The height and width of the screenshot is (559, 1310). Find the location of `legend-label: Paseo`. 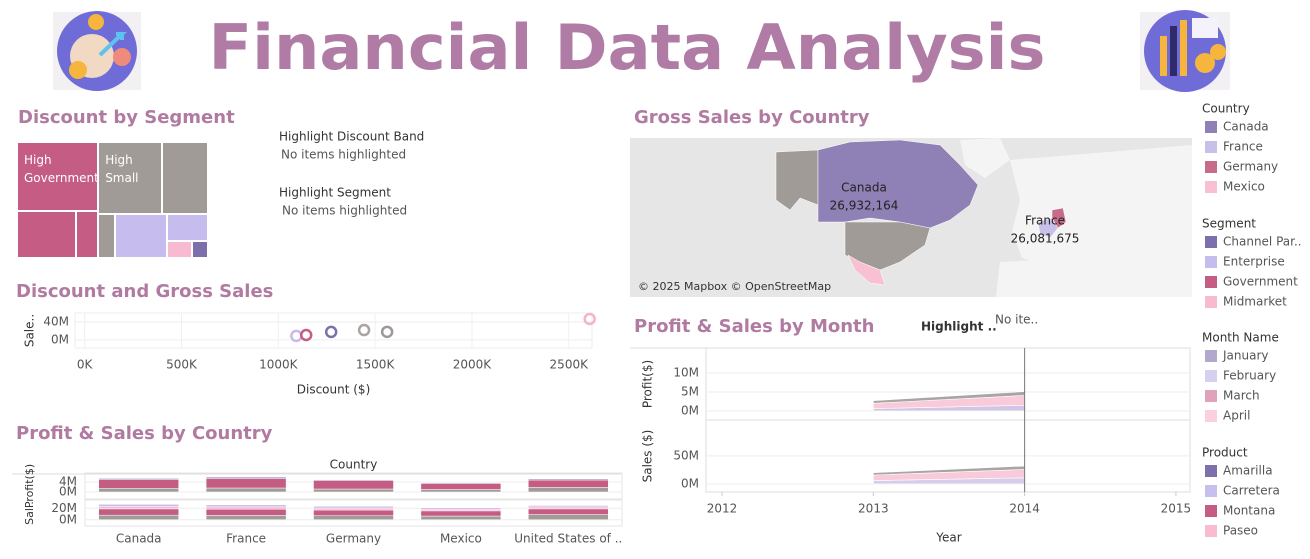

legend-label: Paseo is located at coordinates (1240, 531).